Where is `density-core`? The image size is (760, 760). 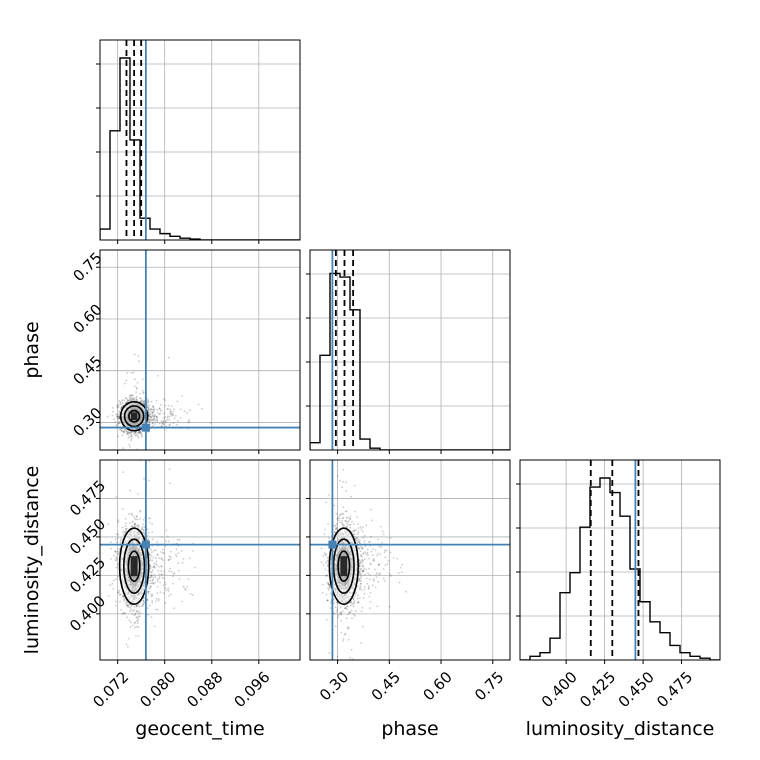
density-core is located at coordinates (134, 566).